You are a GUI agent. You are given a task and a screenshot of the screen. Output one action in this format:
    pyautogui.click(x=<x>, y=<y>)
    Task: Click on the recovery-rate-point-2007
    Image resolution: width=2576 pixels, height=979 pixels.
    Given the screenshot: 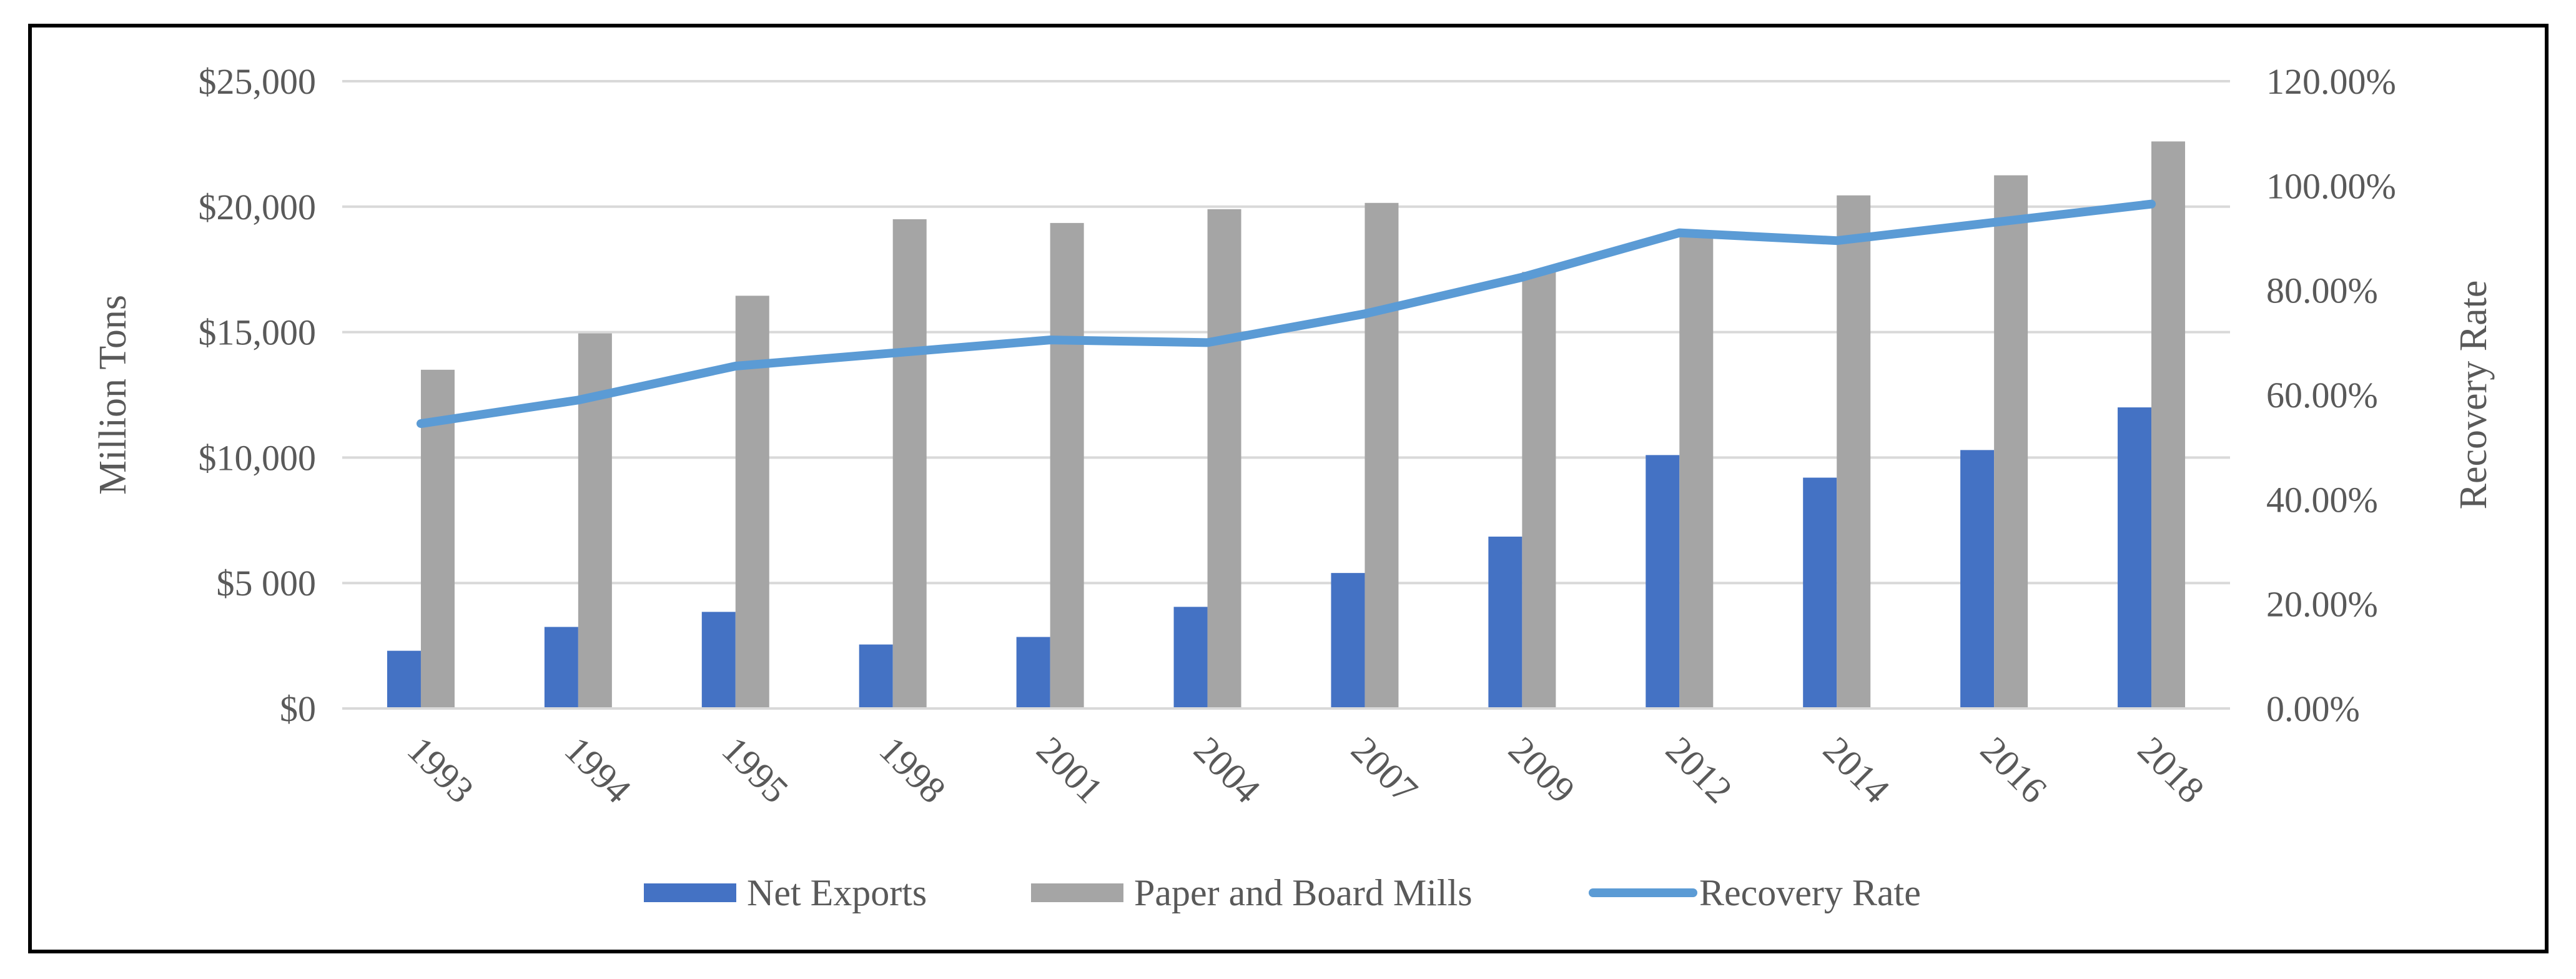 What is the action you would take?
    pyautogui.click(x=1364, y=314)
    